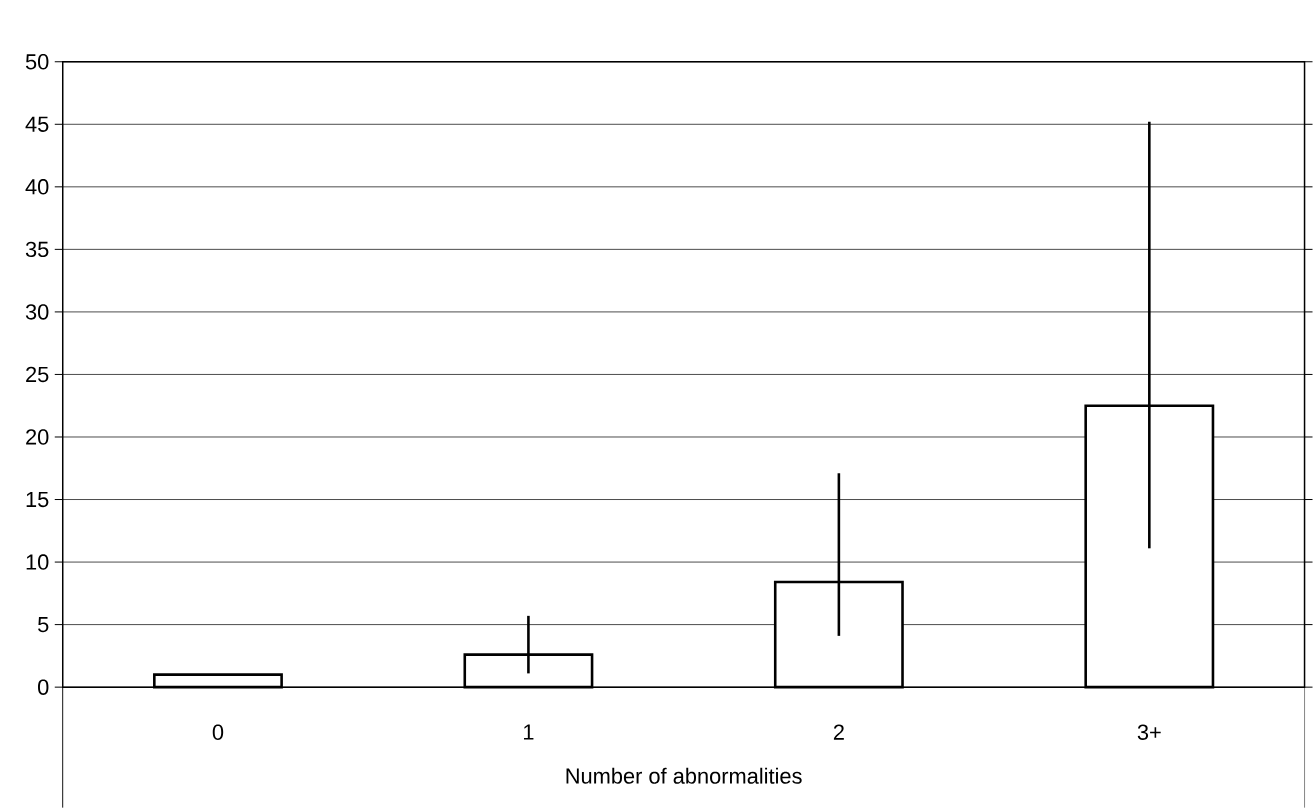 The height and width of the screenshot is (808, 1313). Describe the element at coordinates (37, 249) in the screenshot. I see `y-tick-label: 35` at that location.